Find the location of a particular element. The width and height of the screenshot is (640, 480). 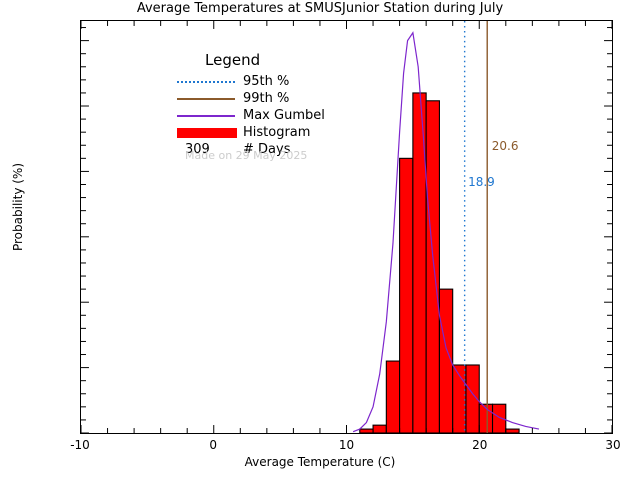

legend-item-days: 309 # Days is located at coordinates (302, 149).